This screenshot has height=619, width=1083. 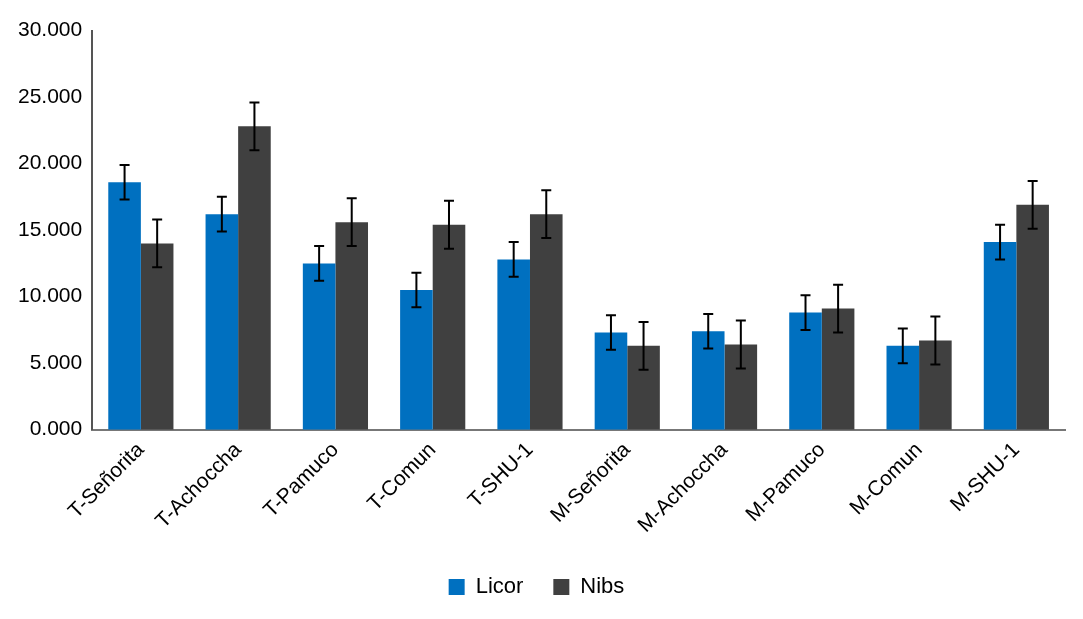 I want to click on legend-label: Licor, so click(x=499, y=586).